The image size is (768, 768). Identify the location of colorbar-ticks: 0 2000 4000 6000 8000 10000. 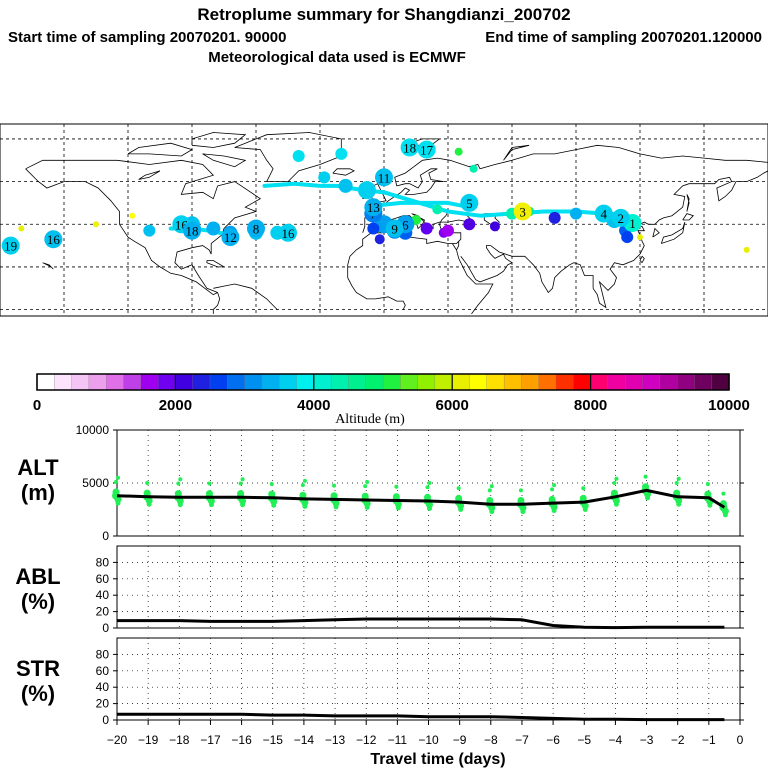
(391, 394).